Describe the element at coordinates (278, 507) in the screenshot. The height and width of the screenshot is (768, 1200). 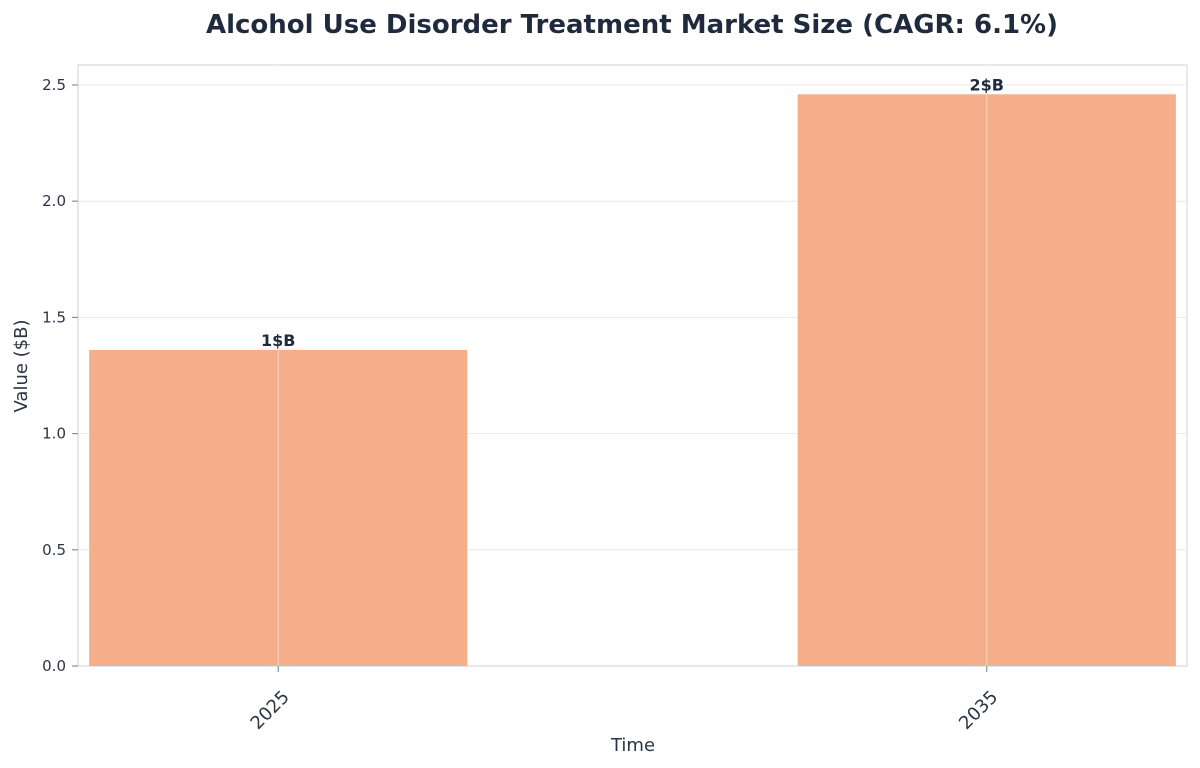
I see `bar-2025` at that location.